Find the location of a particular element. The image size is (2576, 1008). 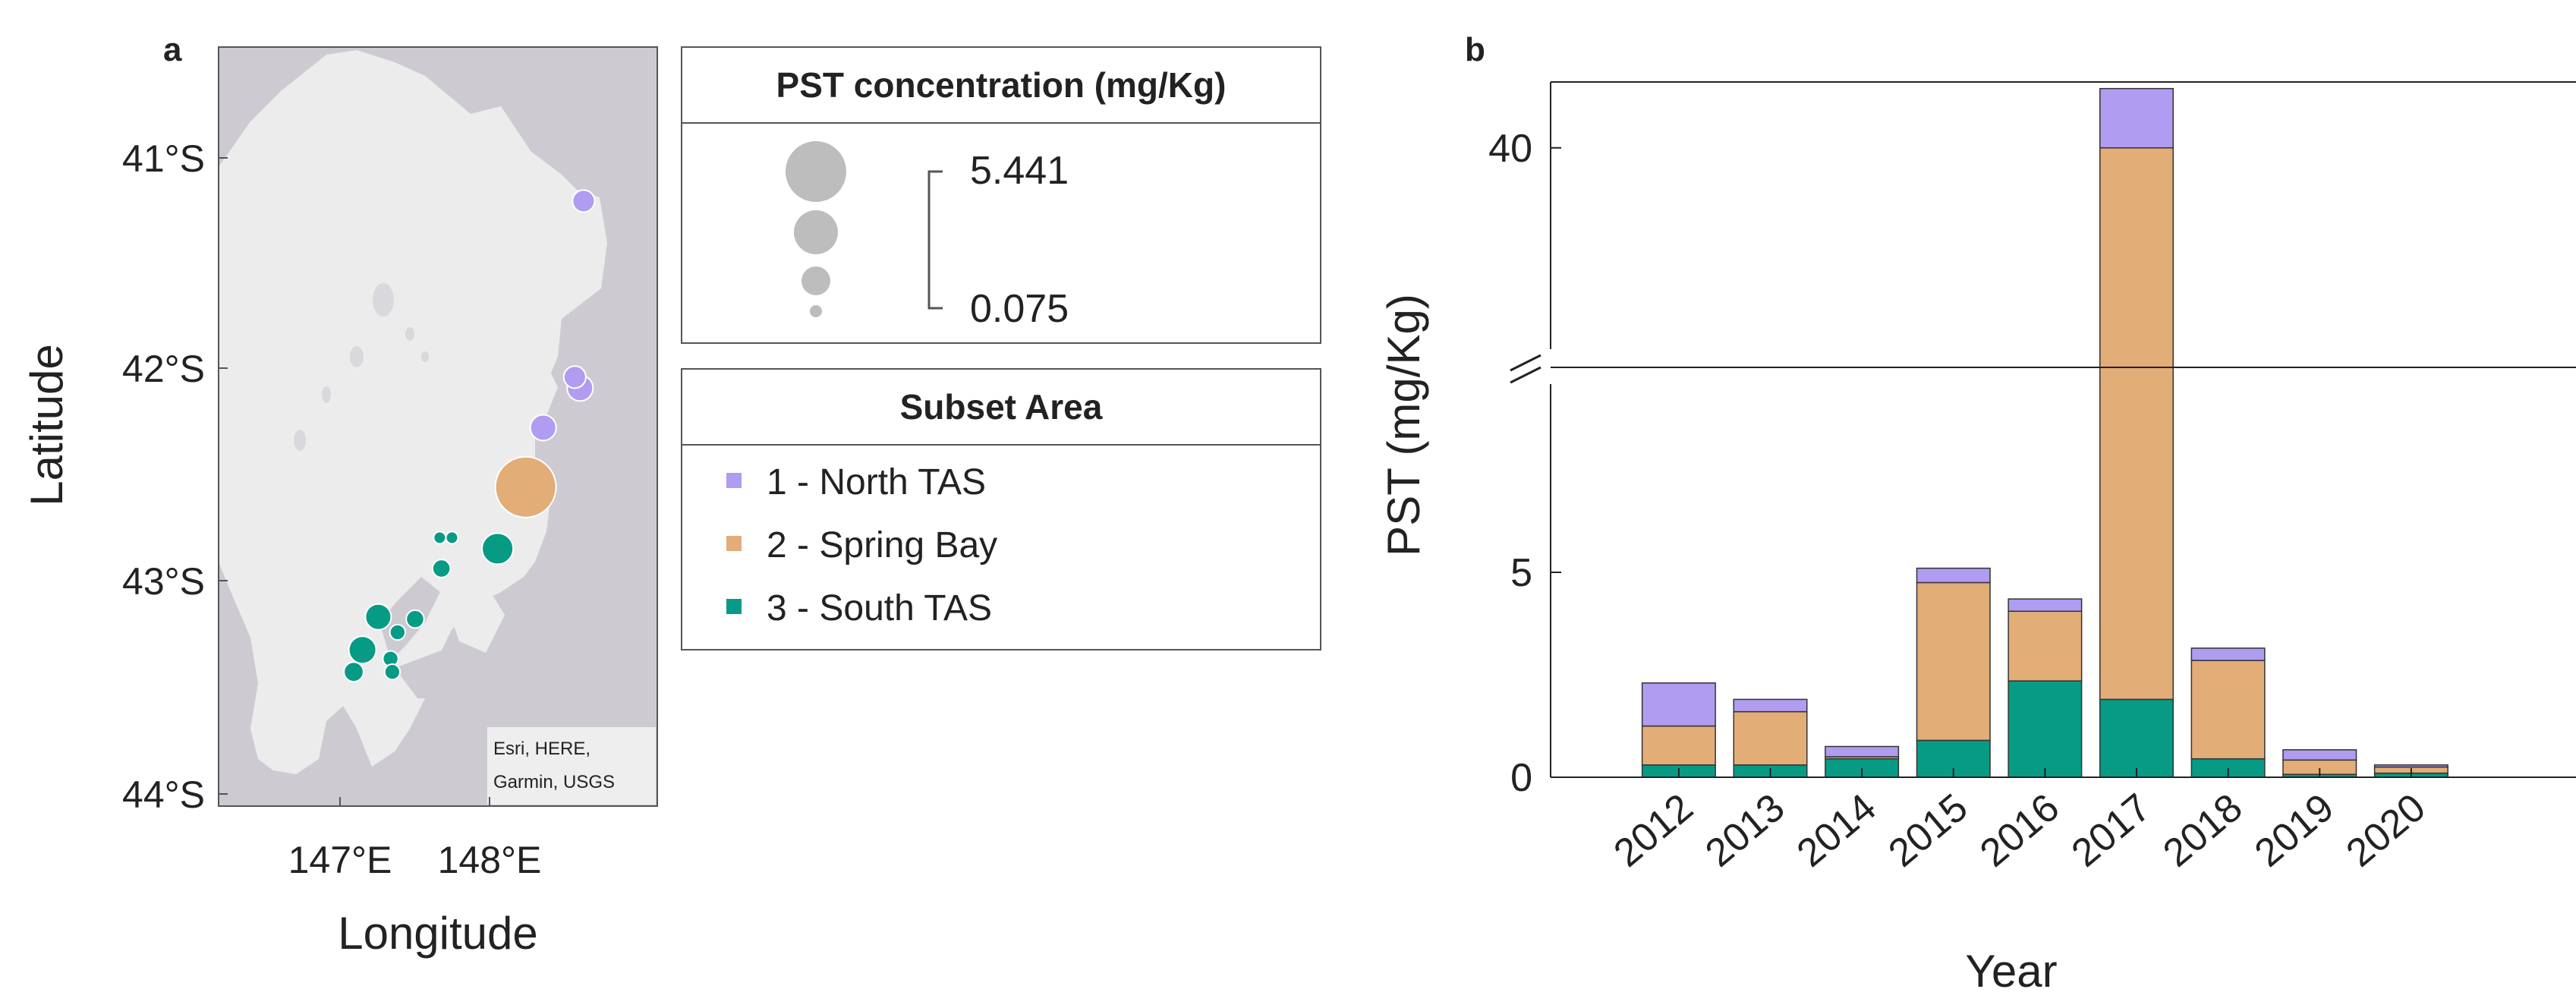

x-tick-147E: 147°E is located at coordinates (340, 860).